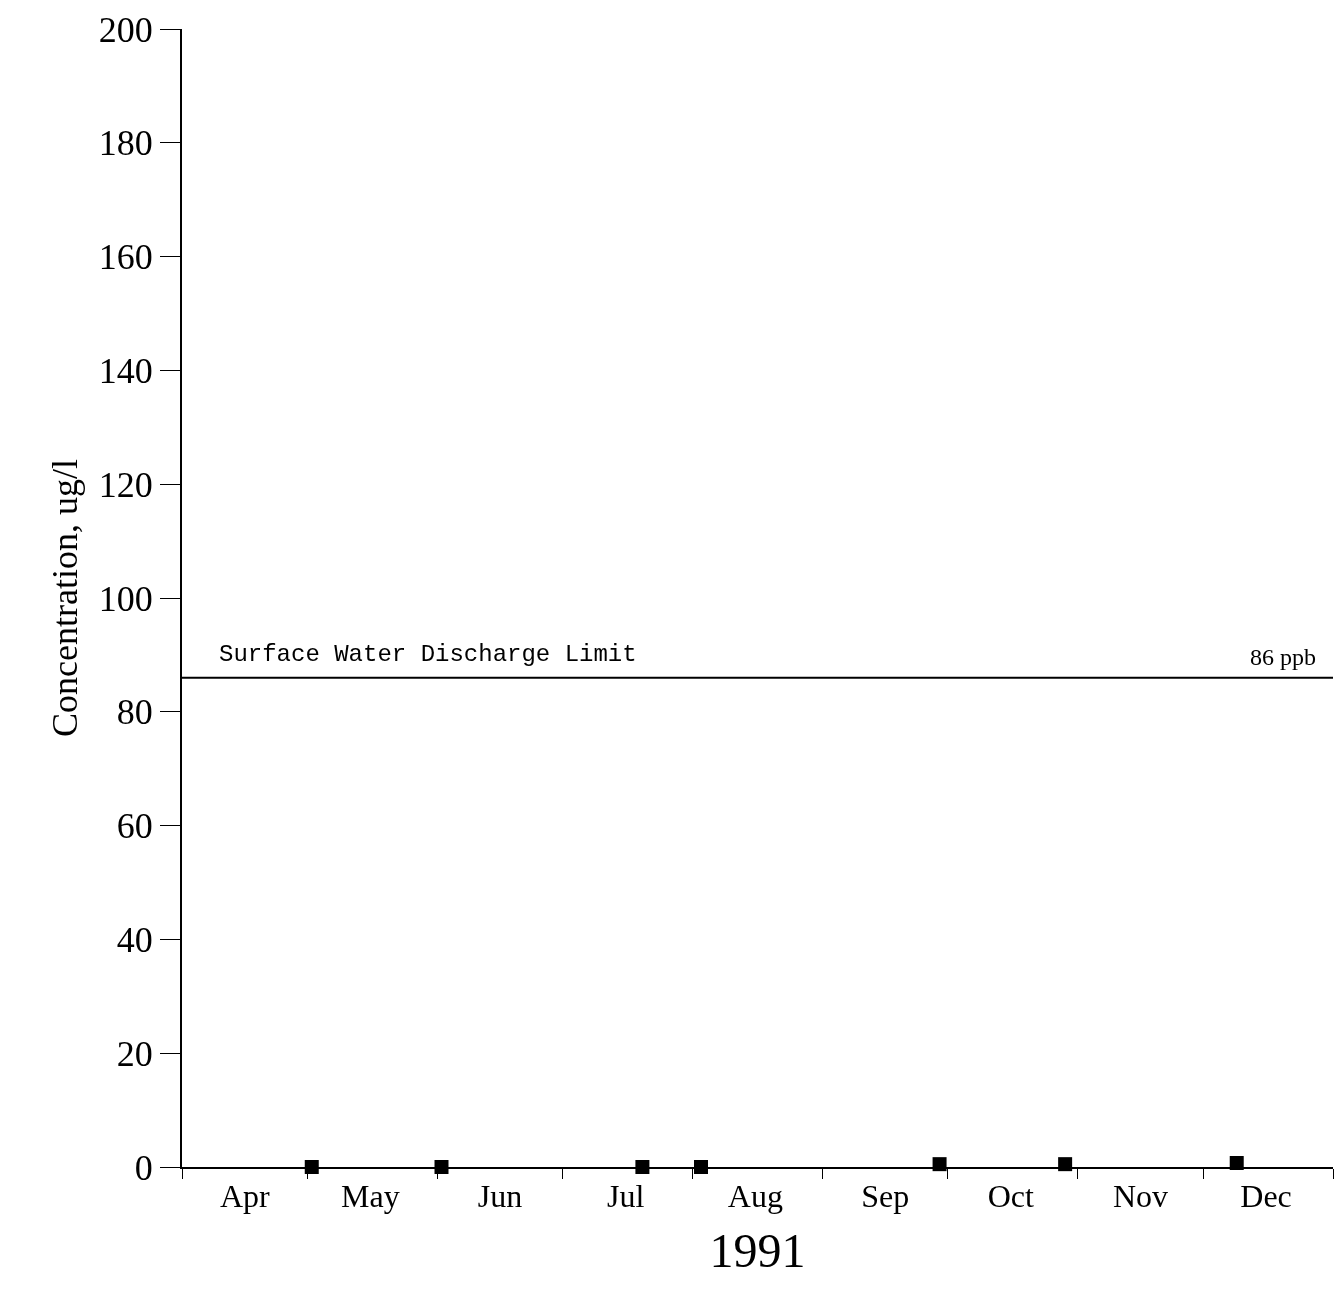 This screenshot has width=1343, height=1289. Describe the element at coordinates (125, 598) in the screenshot. I see `y-tick-label: 100` at that location.